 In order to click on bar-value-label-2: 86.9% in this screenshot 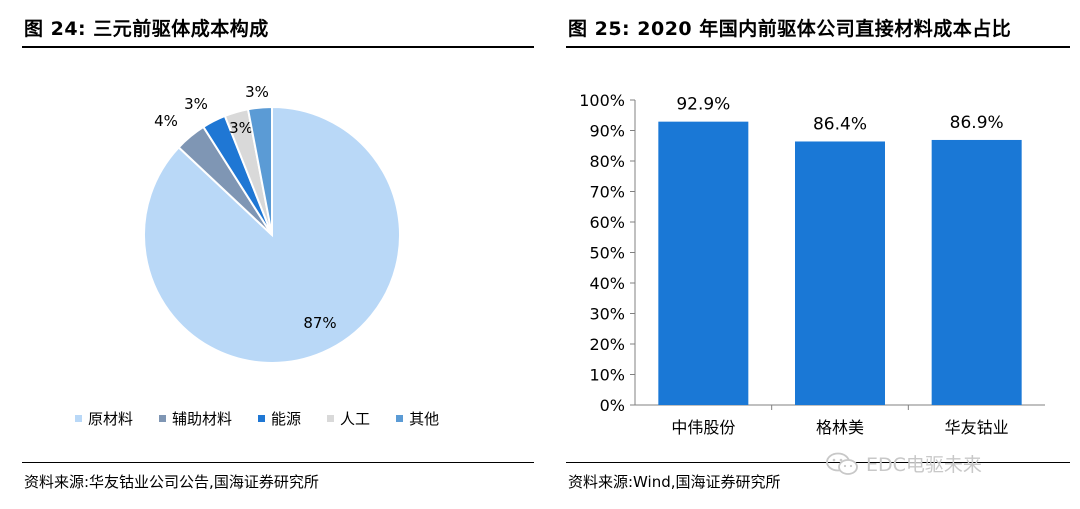, I will do `click(977, 123)`.